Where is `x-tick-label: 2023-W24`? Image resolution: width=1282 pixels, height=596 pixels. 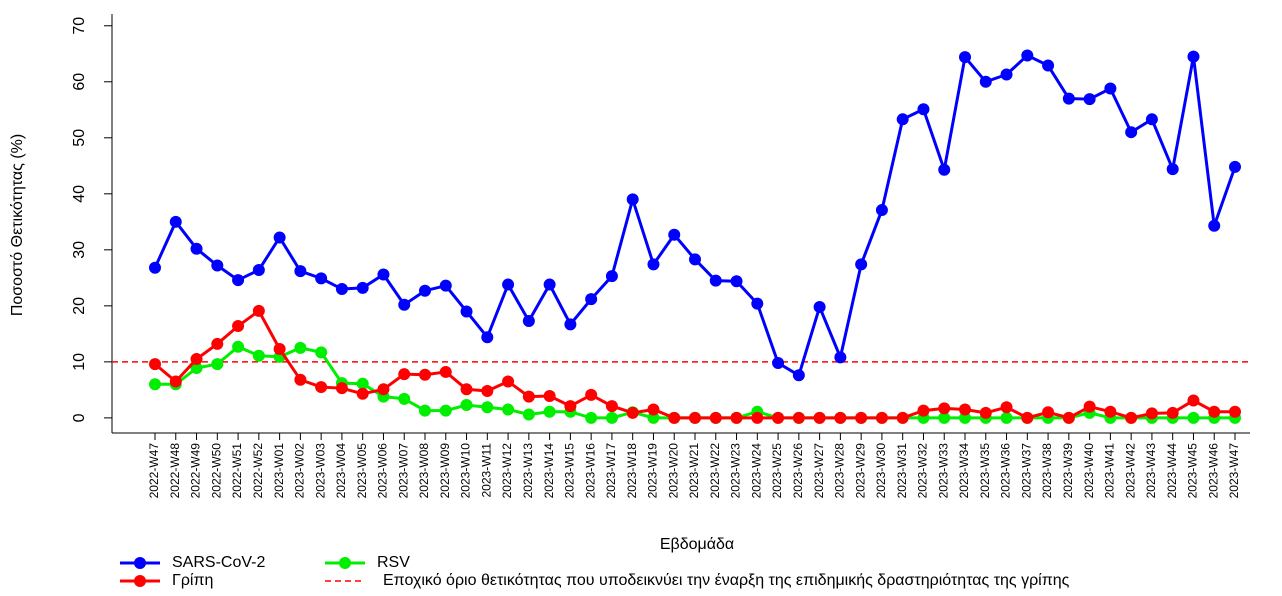 x-tick-label: 2023-W24 is located at coordinates (756, 471).